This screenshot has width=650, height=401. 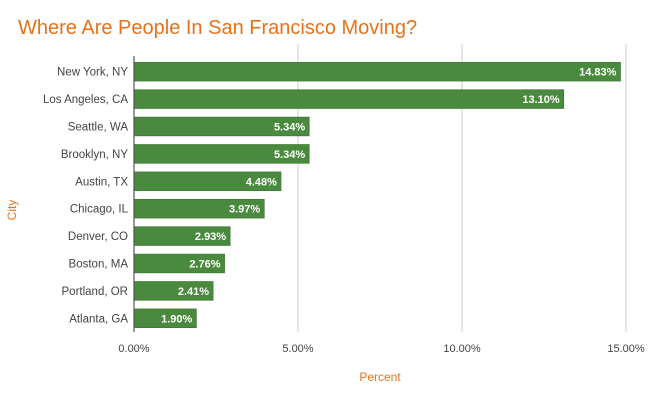 What do you see at coordinates (99, 265) in the screenshot?
I see `y-tick-label: Boston, MA` at bounding box center [99, 265].